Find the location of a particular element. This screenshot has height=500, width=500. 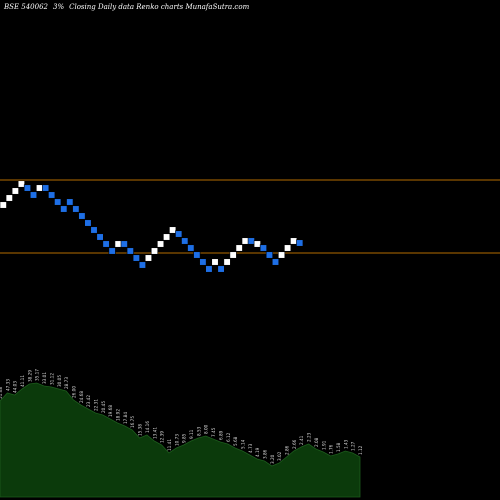

volume-label: 9.85 is located at coordinates (184, 438).